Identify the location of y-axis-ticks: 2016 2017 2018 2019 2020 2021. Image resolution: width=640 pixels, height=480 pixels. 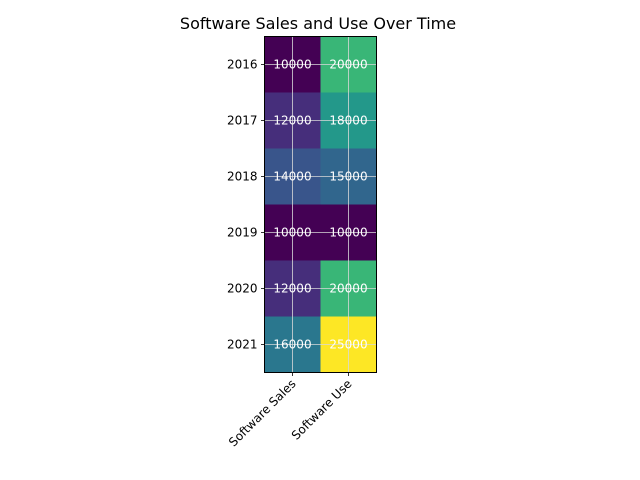
(246, 205).